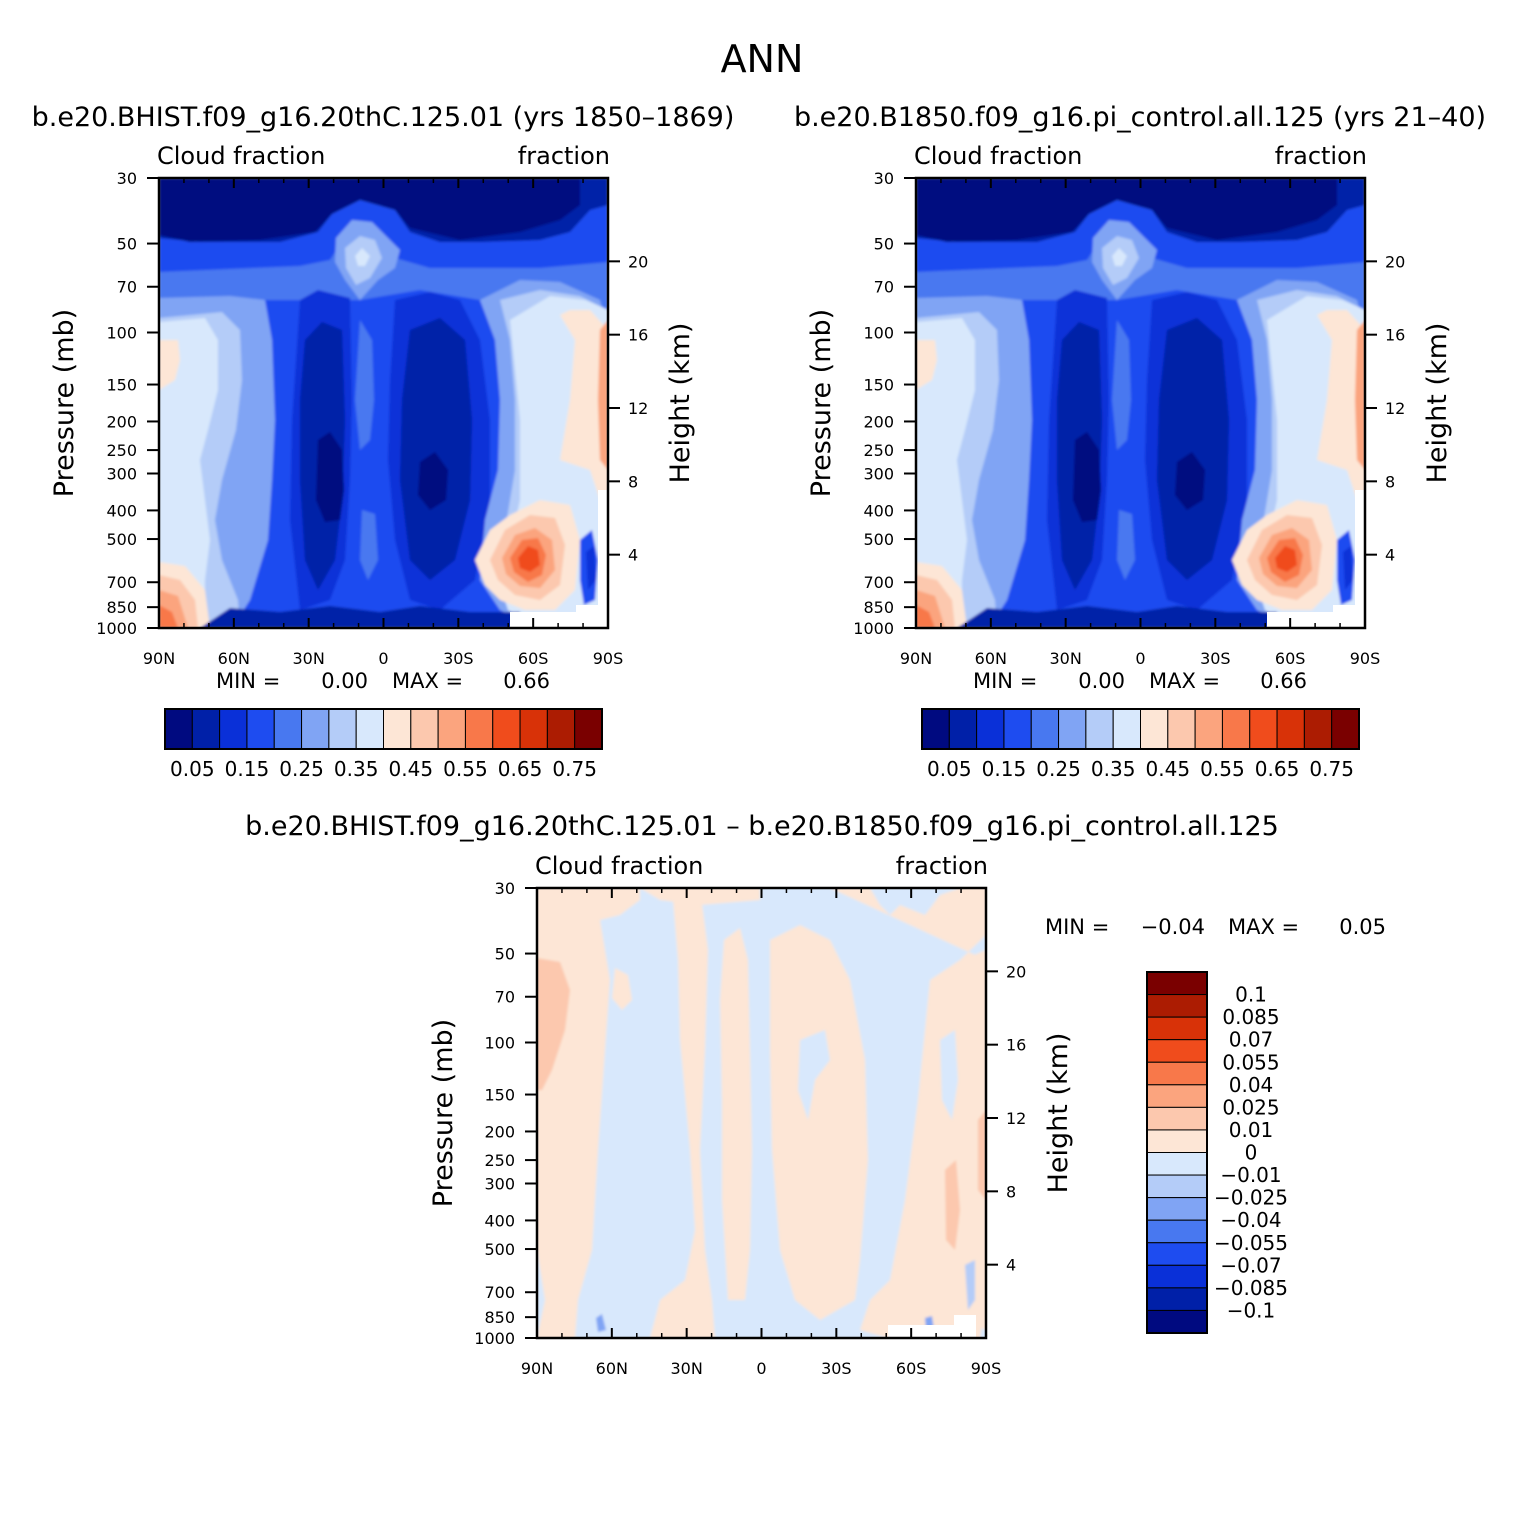  I want to click on y-tick-label: 100, so click(878, 333).